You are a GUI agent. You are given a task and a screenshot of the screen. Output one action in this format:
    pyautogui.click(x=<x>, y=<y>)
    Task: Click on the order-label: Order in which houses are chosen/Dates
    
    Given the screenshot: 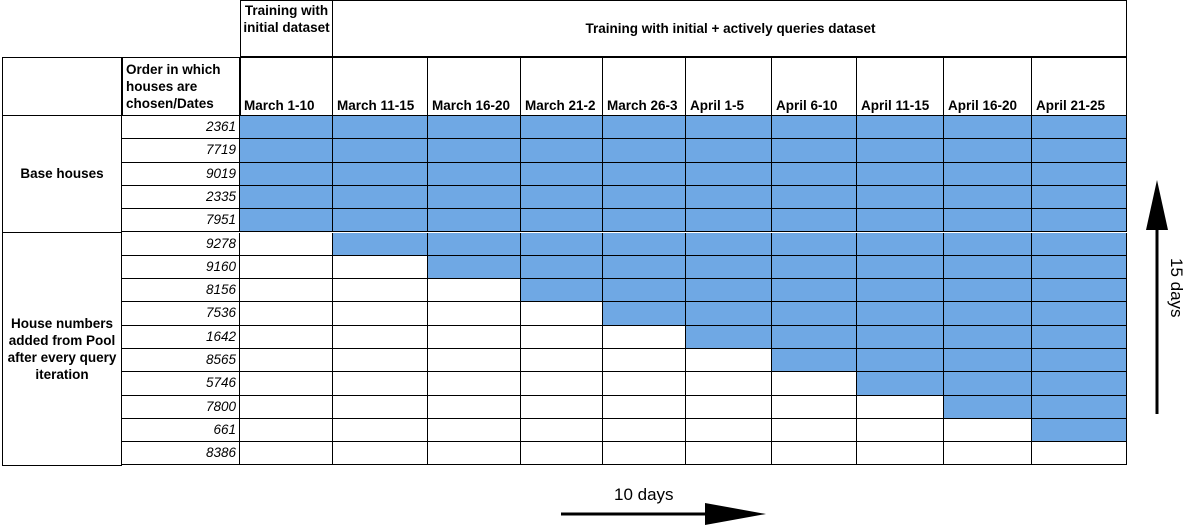 What is the action you would take?
    pyautogui.click(x=173, y=86)
    